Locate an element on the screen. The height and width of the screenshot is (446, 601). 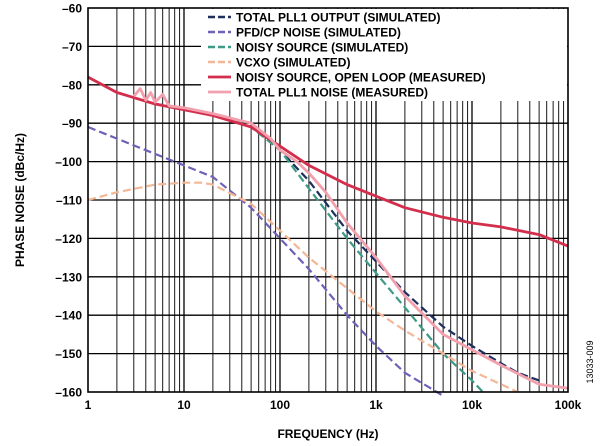
x-tick-label: 100 is located at coordinates (280, 405).